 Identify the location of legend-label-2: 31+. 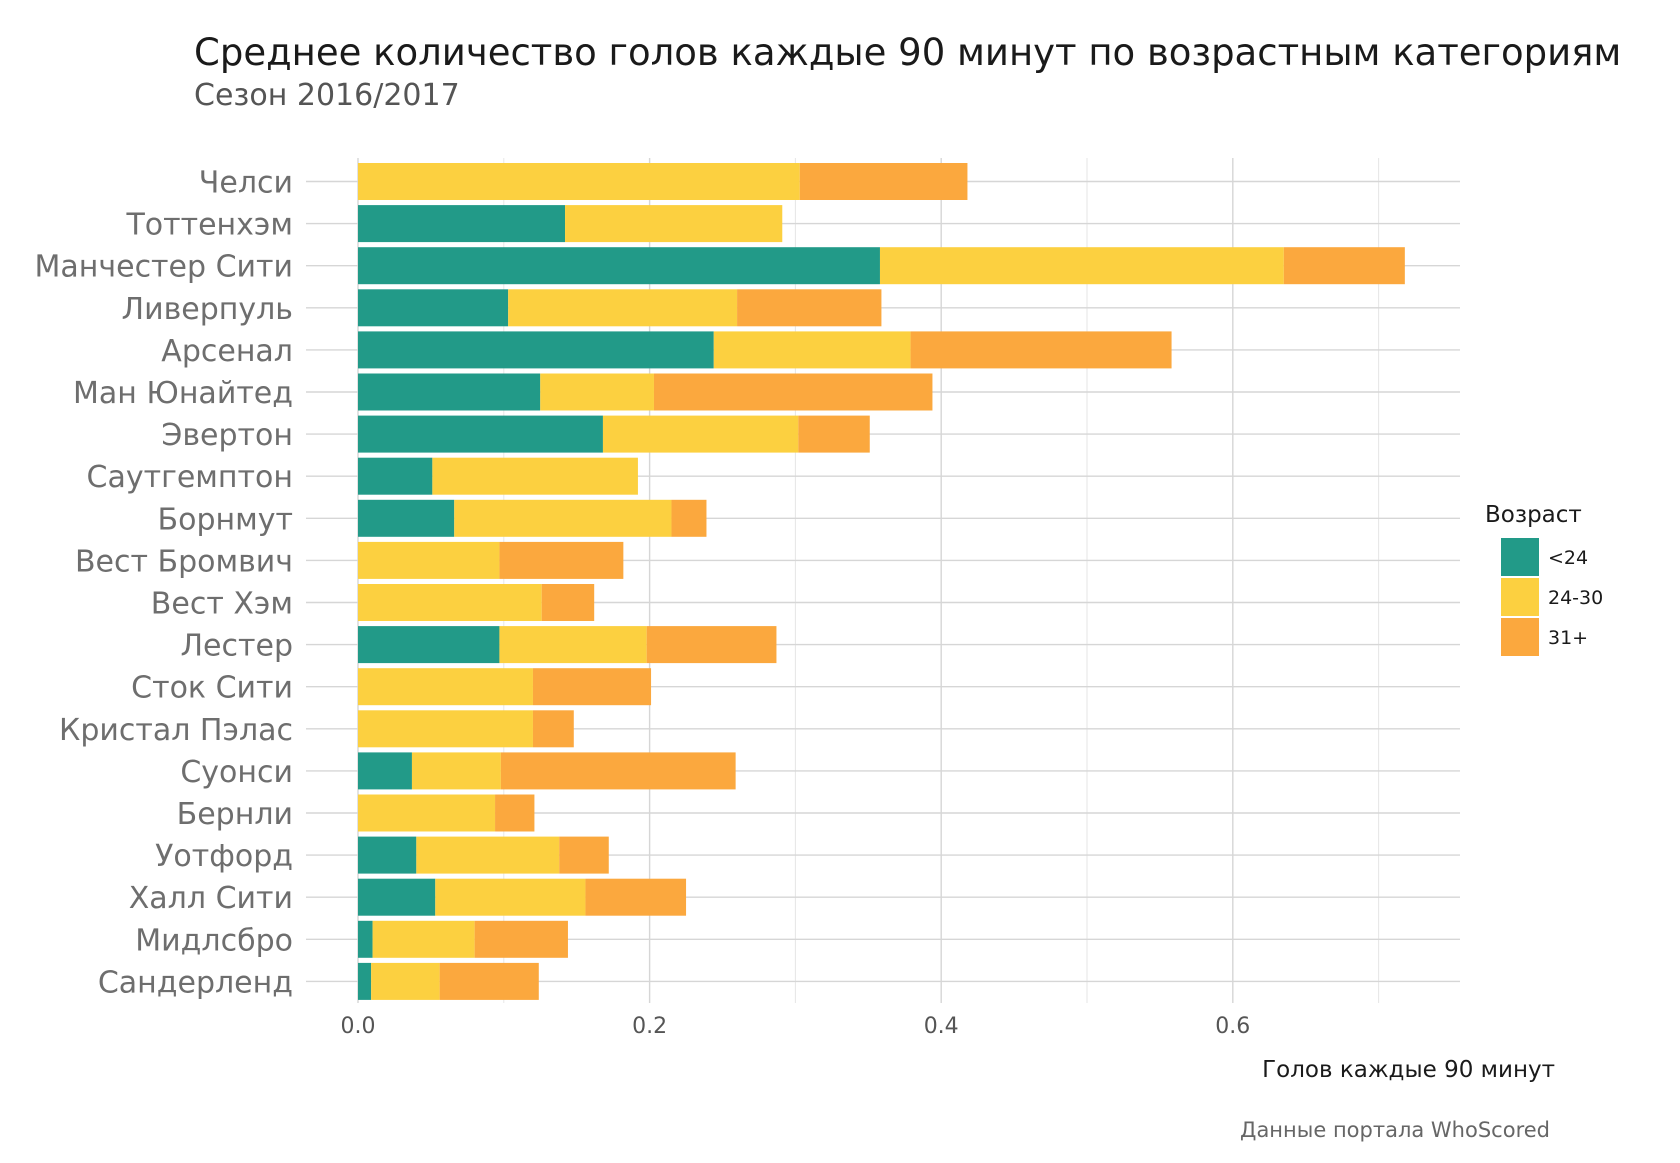
(1568, 638).